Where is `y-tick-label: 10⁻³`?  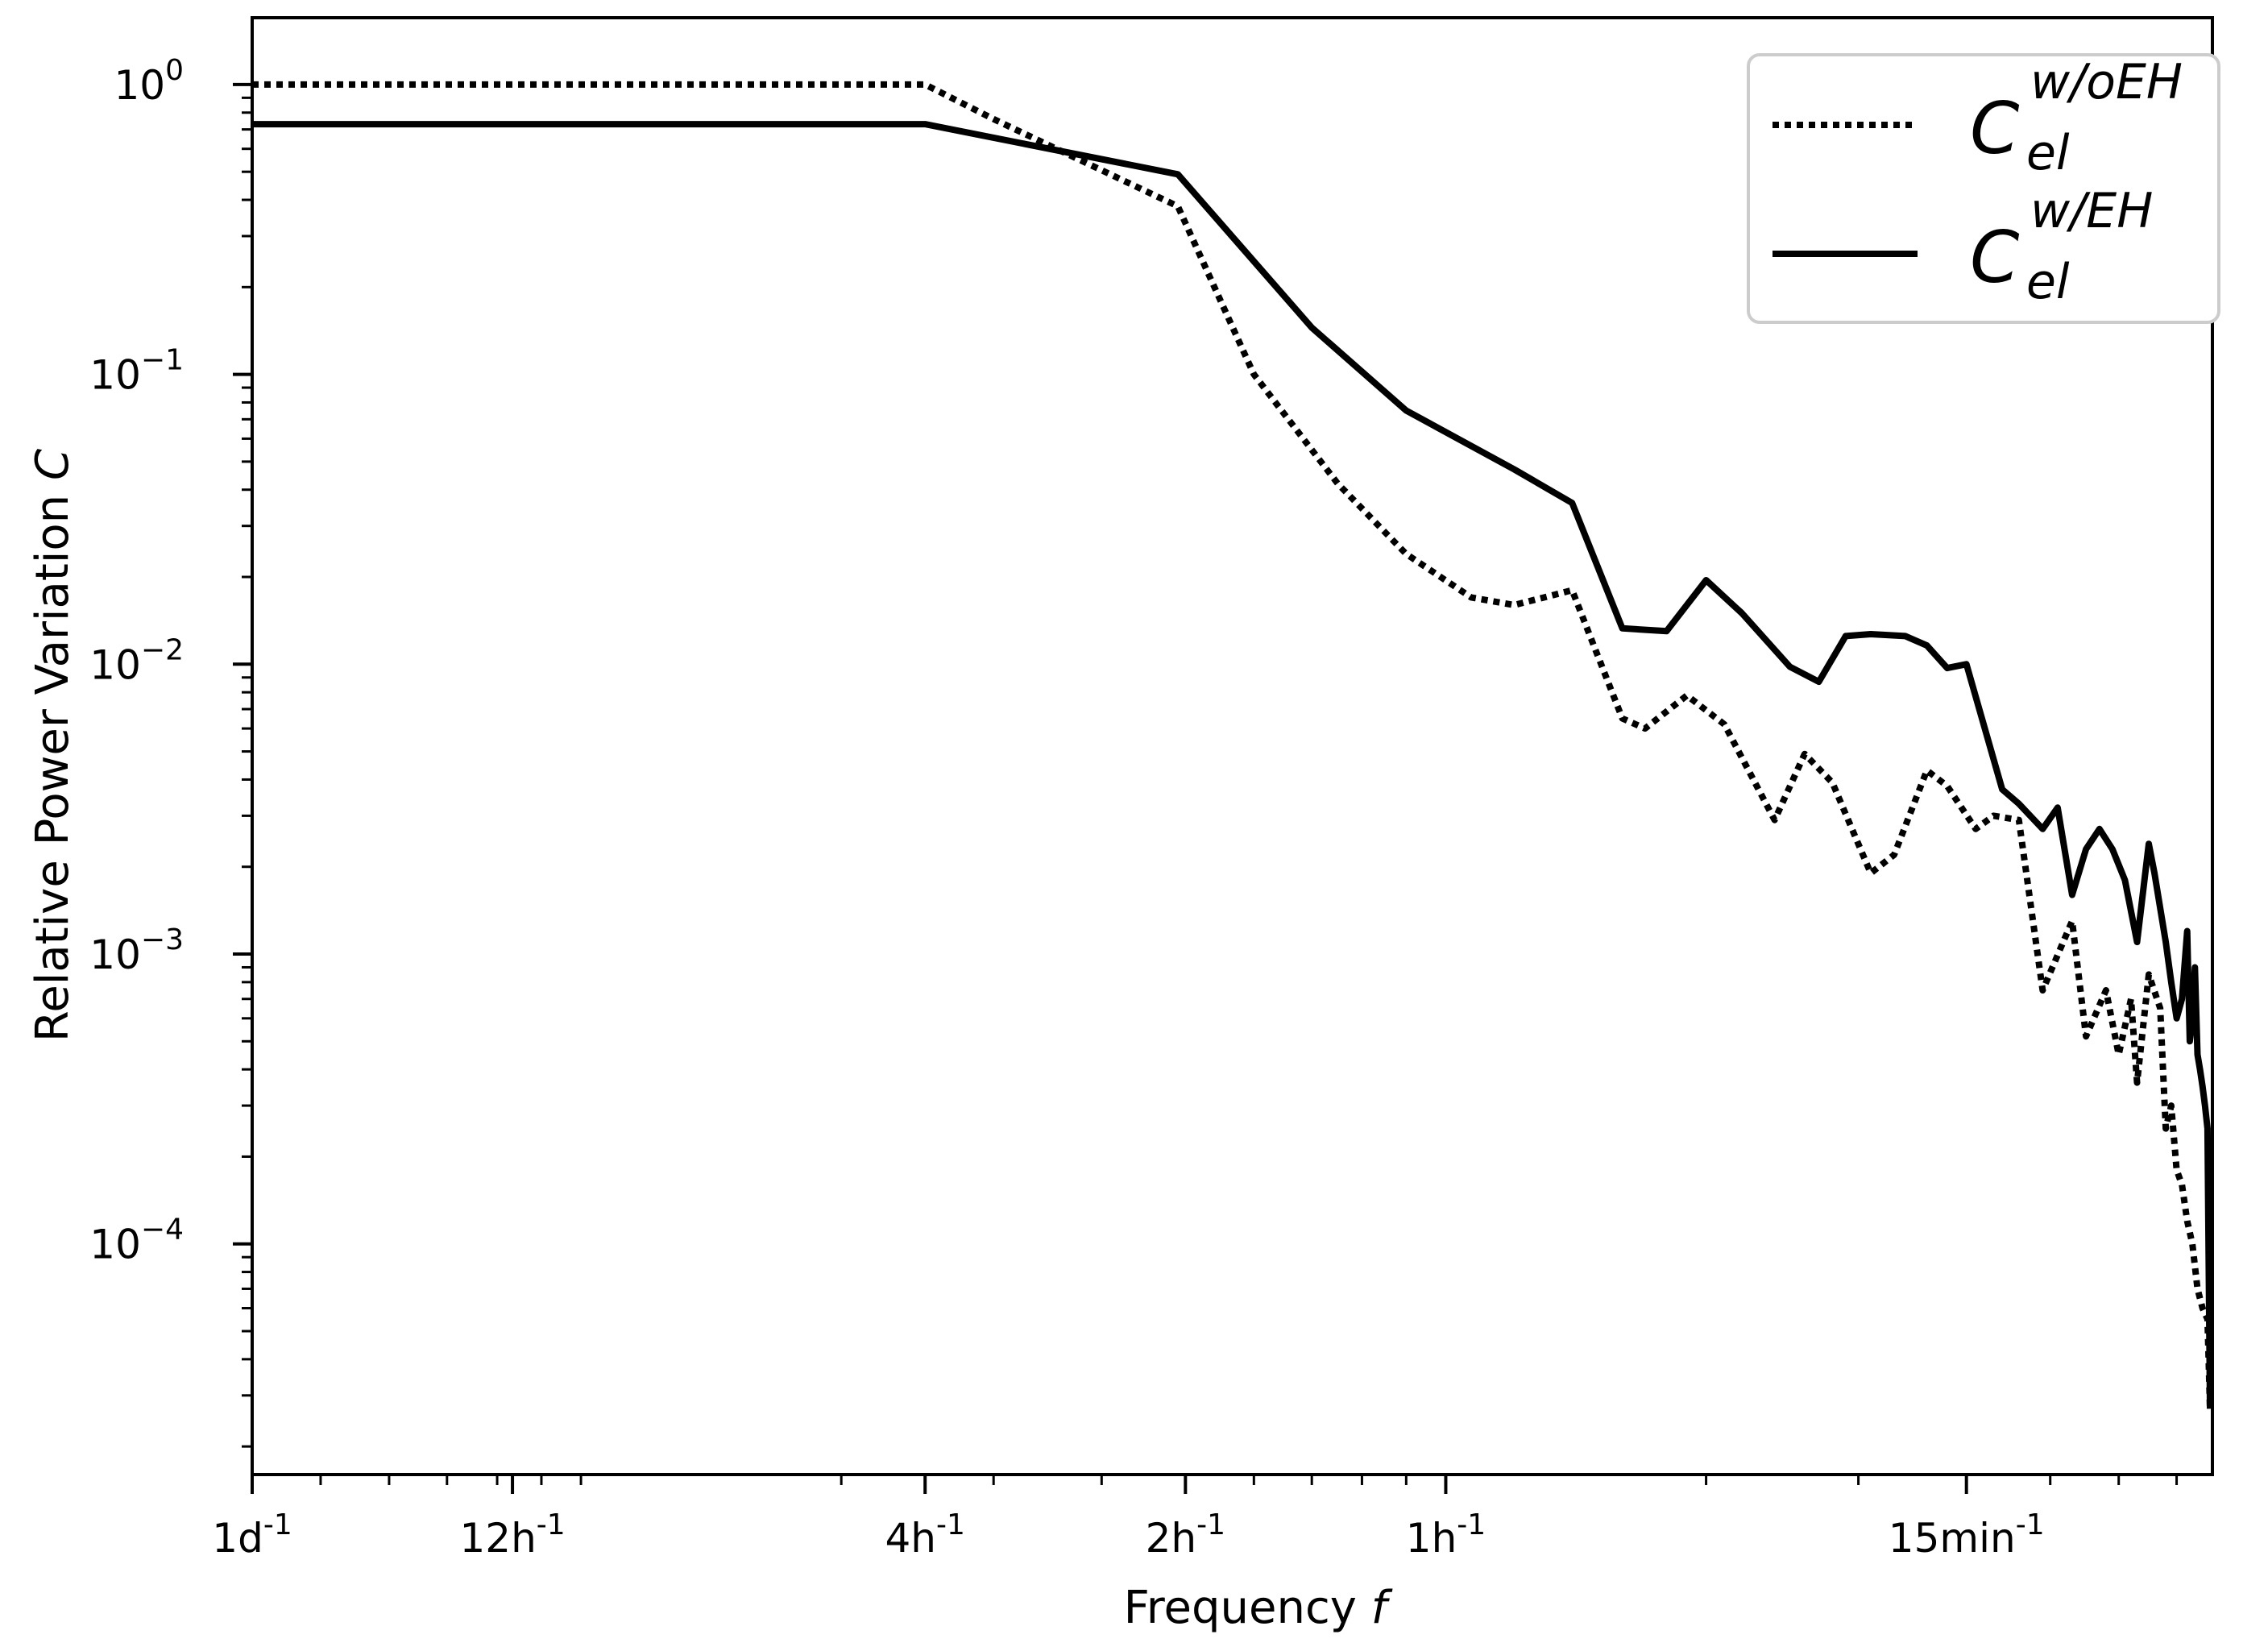 y-tick-label: 10⁻³ is located at coordinates (136, 950).